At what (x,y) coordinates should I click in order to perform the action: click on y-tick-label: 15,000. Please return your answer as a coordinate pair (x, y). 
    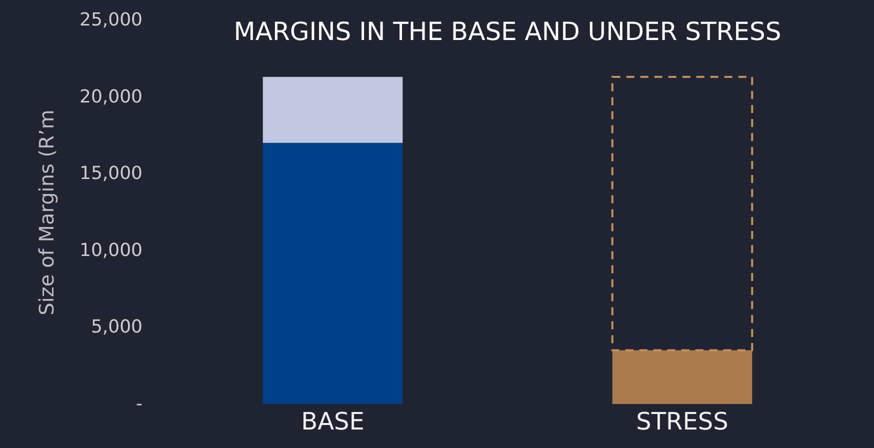
    Looking at the image, I should click on (111, 173).